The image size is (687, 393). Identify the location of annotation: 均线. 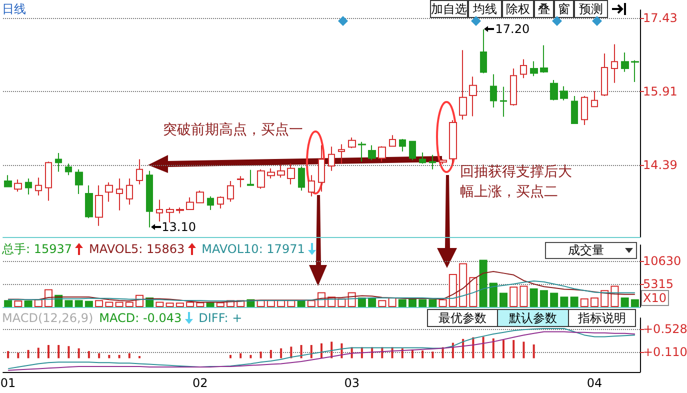
(485, 9).